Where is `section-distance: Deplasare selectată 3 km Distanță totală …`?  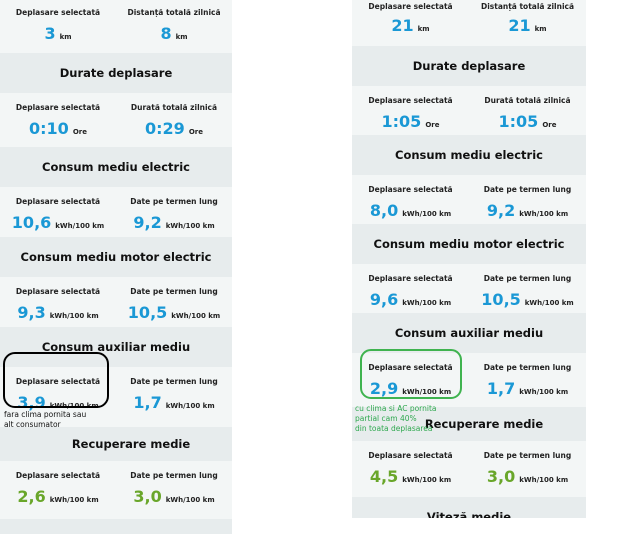 section-distance: Deplasare selectată 3 km Distanță totală … is located at coordinates (116, 26).